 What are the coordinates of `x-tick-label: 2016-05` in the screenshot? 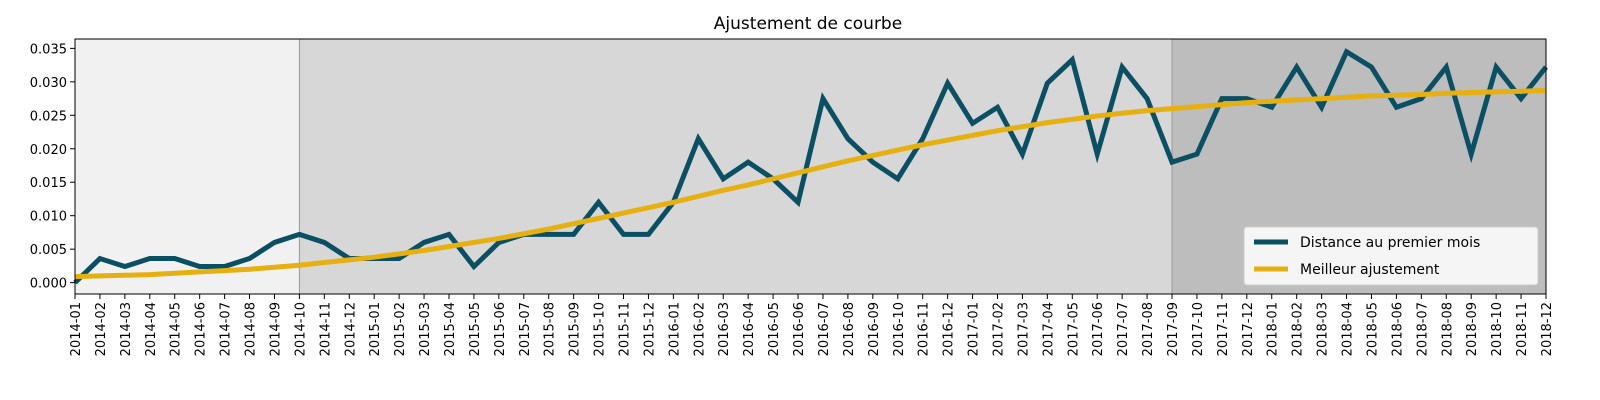 It's located at (774, 329).